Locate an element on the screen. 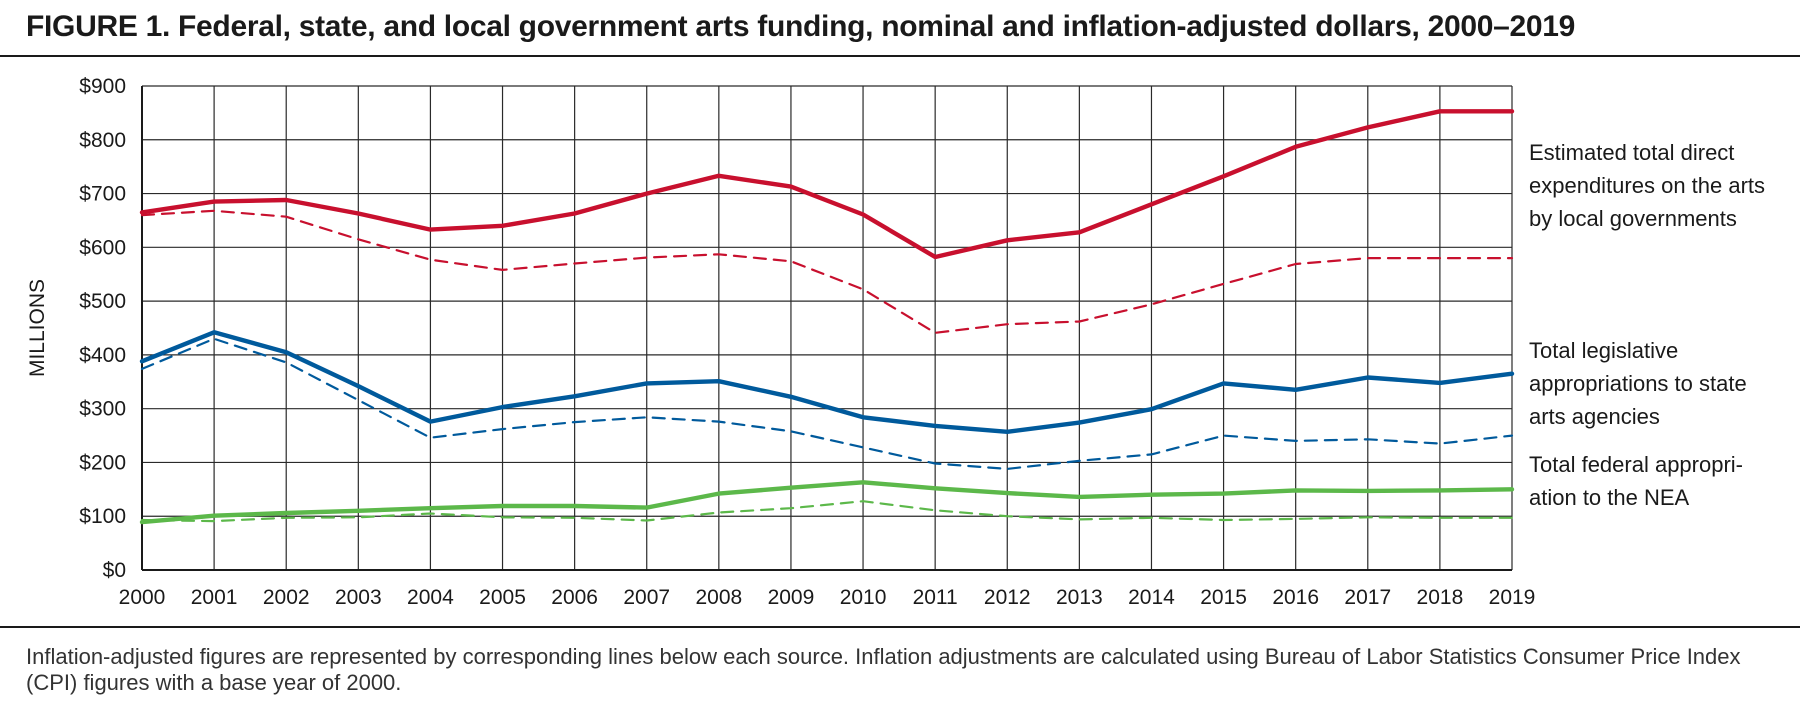 The height and width of the screenshot is (711, 1800). x-tick-label: 2016 is located at coordinates (1295, 597).